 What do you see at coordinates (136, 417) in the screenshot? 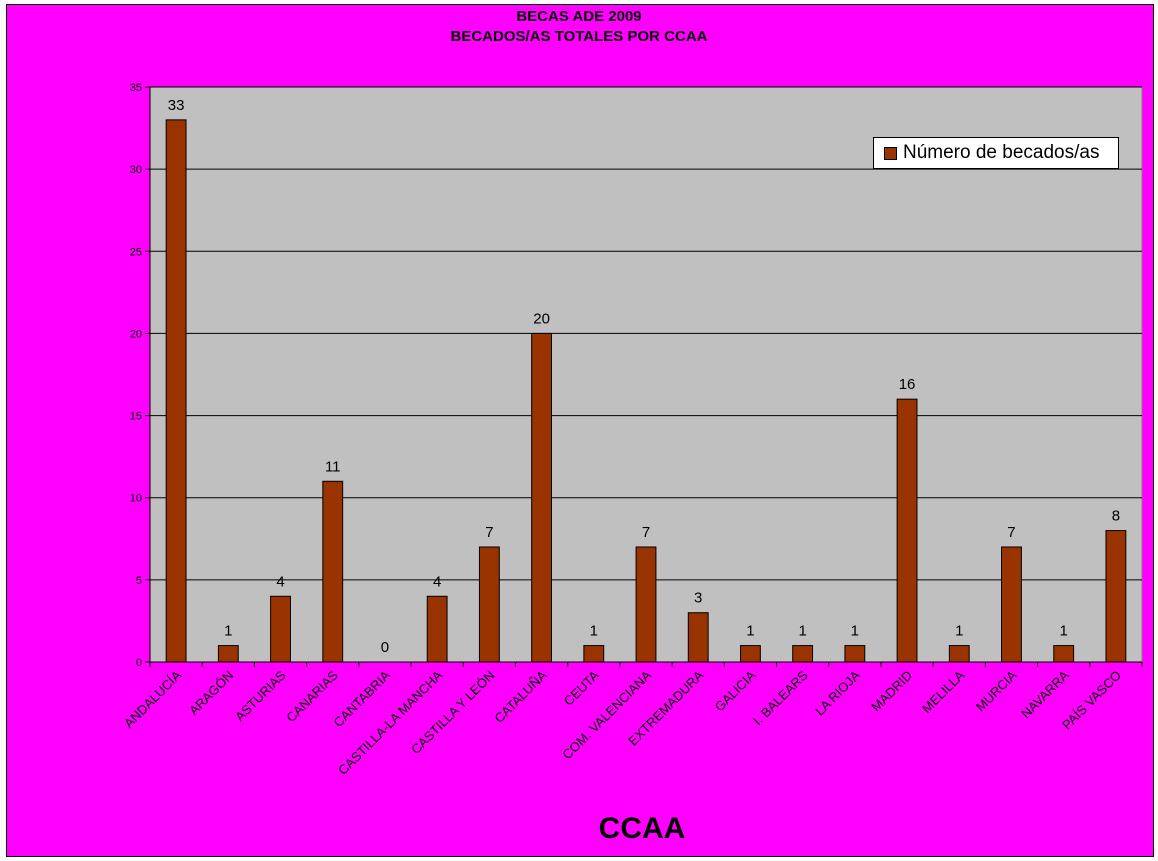
I see `y-tick-label: 15` at bounding box center [136, 417].